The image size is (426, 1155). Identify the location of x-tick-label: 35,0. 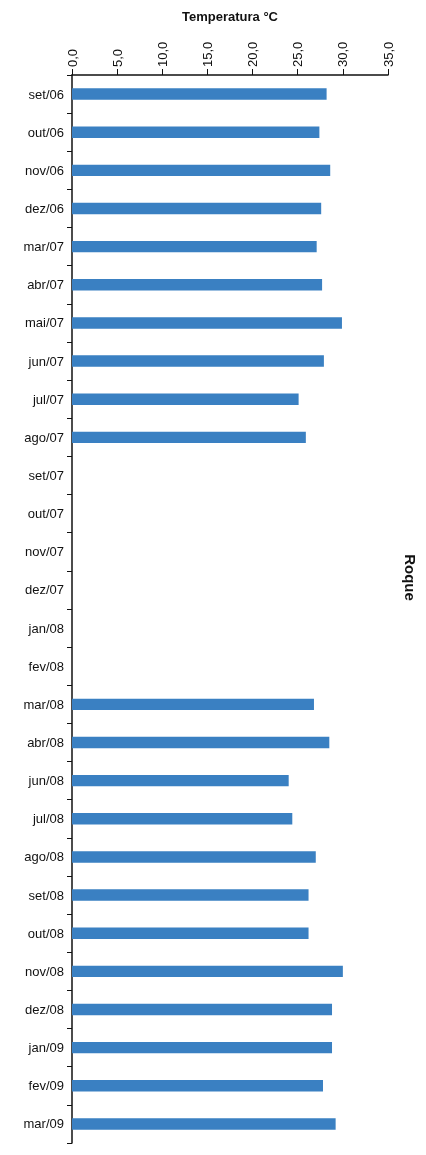
(388, 54).